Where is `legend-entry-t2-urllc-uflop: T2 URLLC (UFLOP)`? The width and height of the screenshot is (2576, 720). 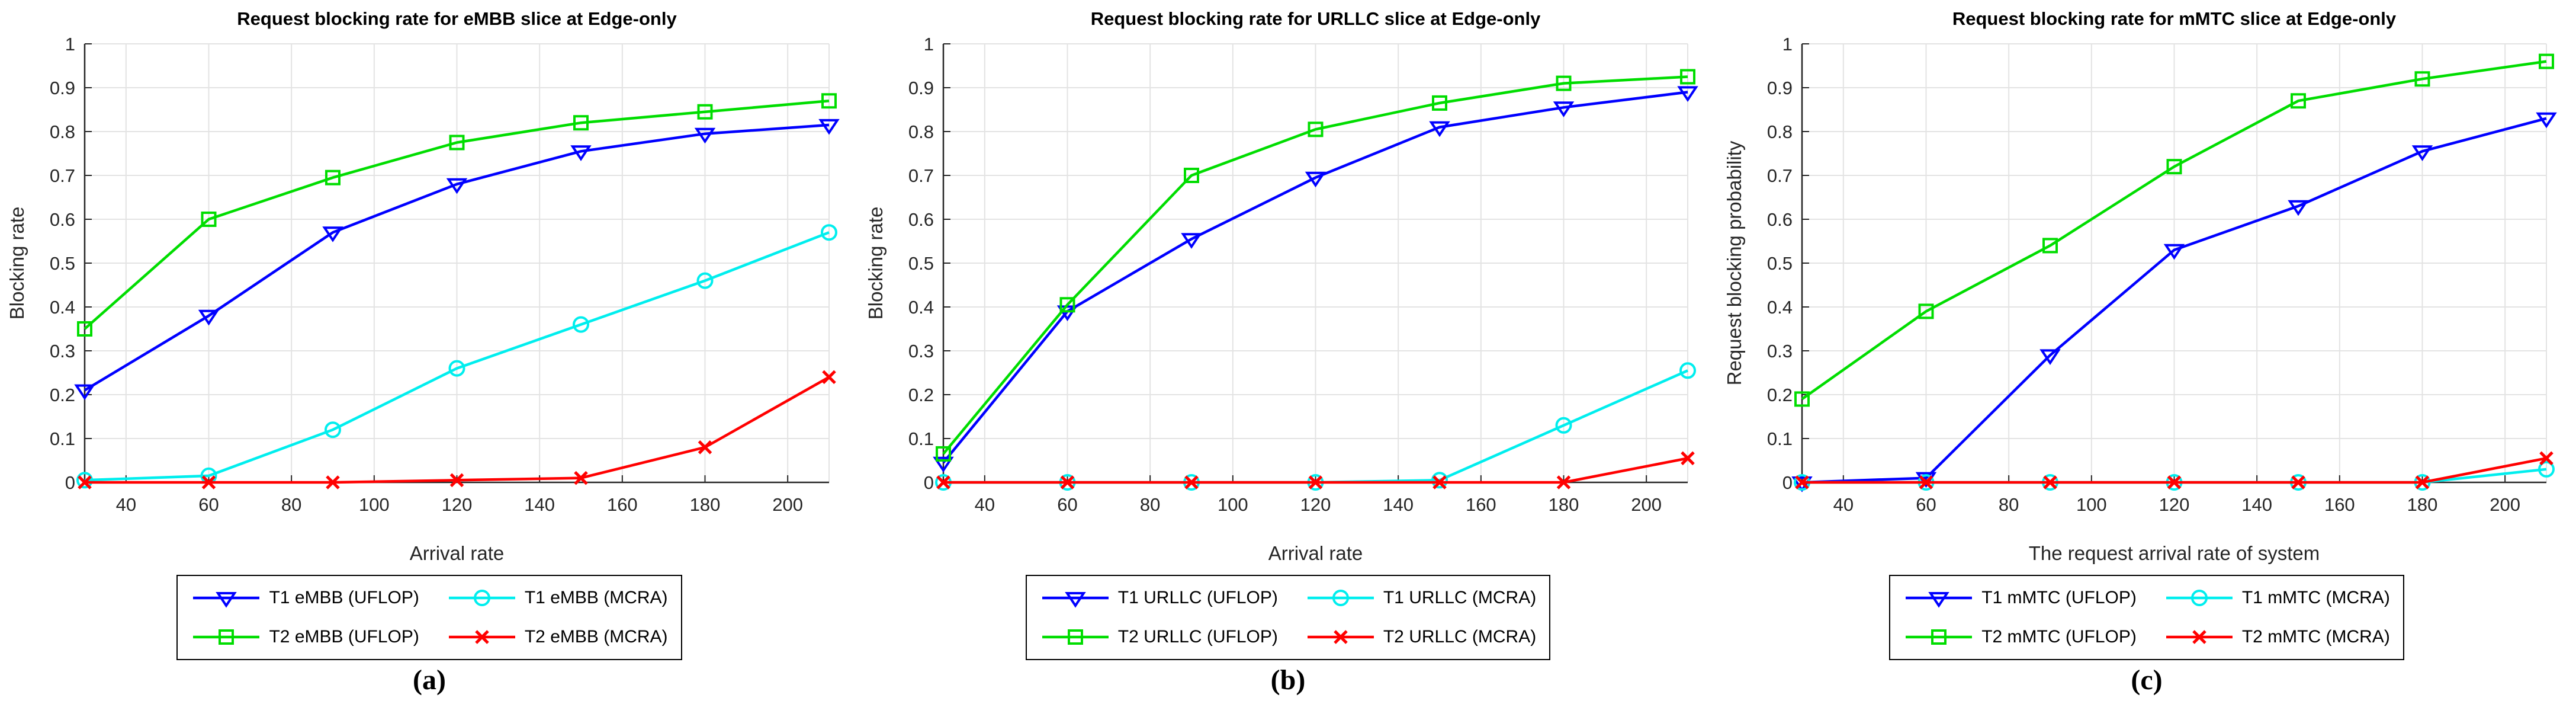
legend-entry-t2-urllc-uflop: T2 URLLC (UFLOP) is located at coordinates (1159, 637).